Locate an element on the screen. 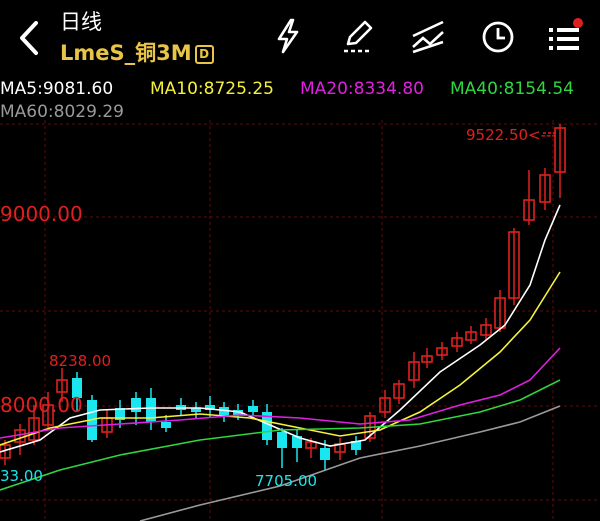  drawing-lines-icon is located at coordinates (428, 36).